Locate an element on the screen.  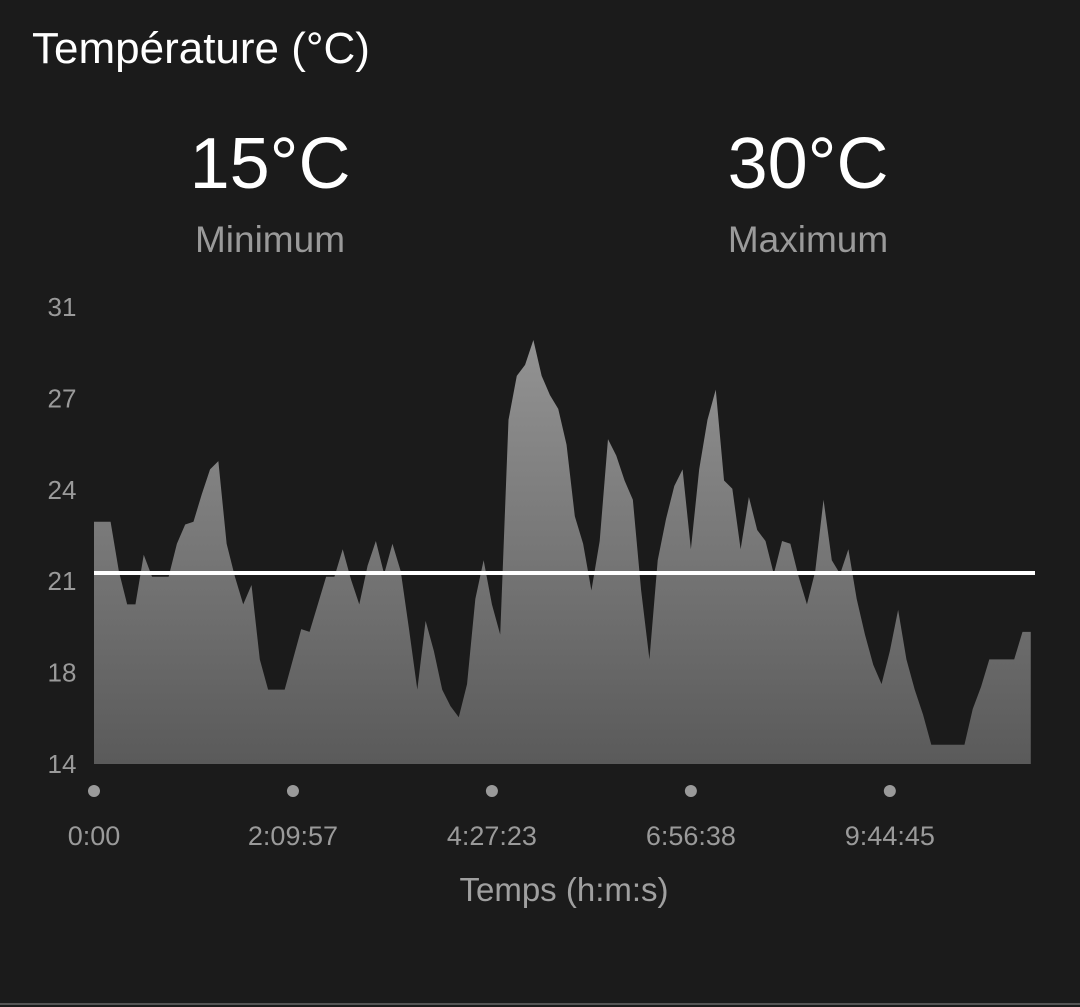
x-tick-label: 0:00 is located at coordinates (94, 836).